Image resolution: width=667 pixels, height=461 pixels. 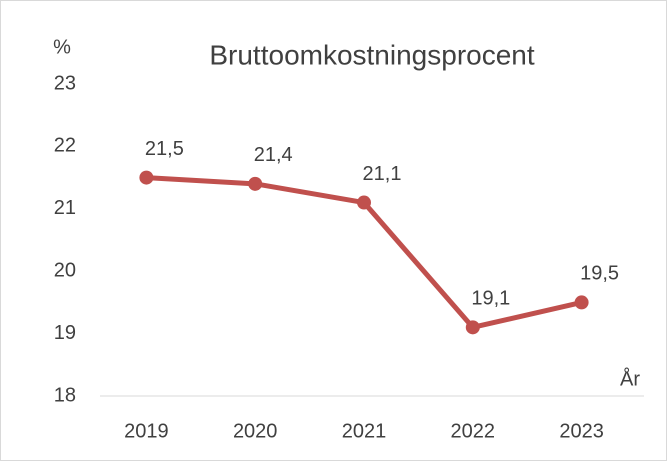 I want to click on x-tick-label: 2023, so click(x=581, y=431).